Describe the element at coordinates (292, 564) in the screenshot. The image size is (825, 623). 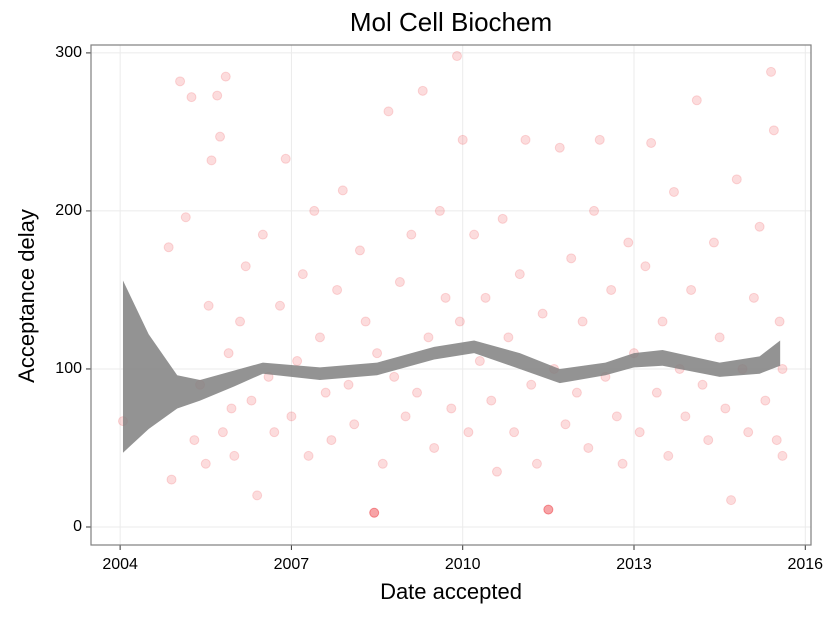
I see `x-tick-label: 2007` at that location.